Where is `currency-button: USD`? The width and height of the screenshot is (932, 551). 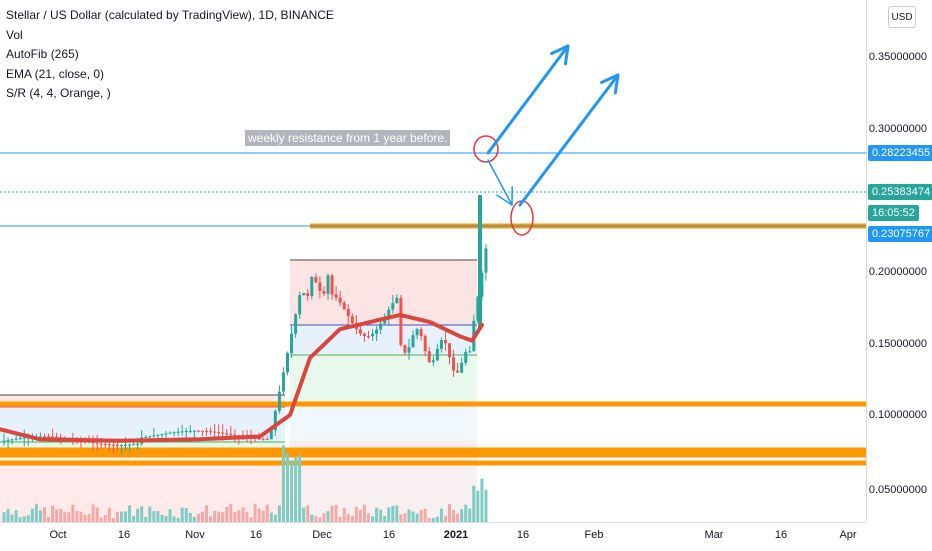
currency-button: USD is located at coordinates (902, 17).